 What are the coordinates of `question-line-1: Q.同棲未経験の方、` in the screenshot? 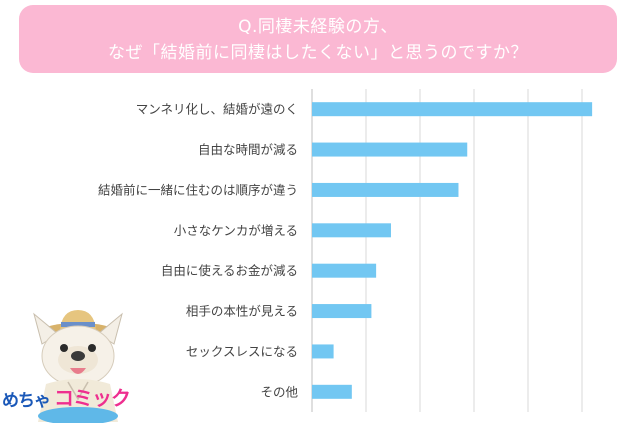 It's located at (318, 27).